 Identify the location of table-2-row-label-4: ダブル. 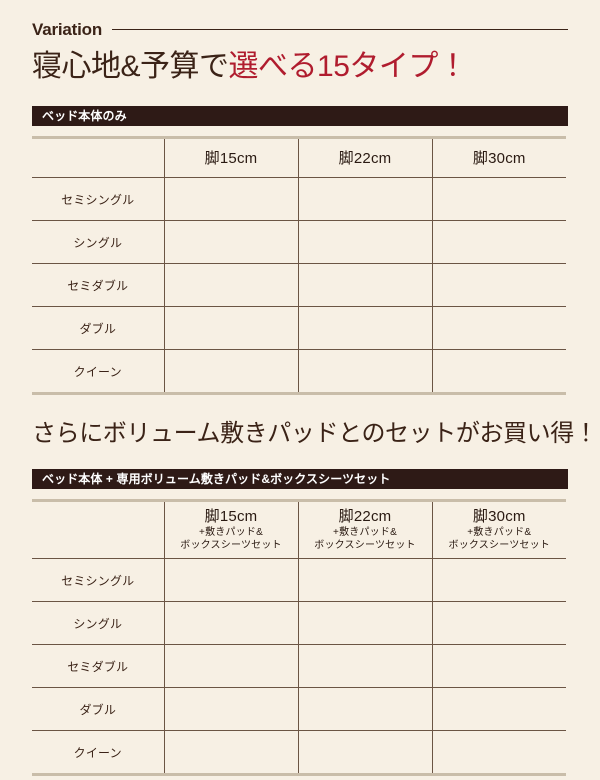
(98, 709).